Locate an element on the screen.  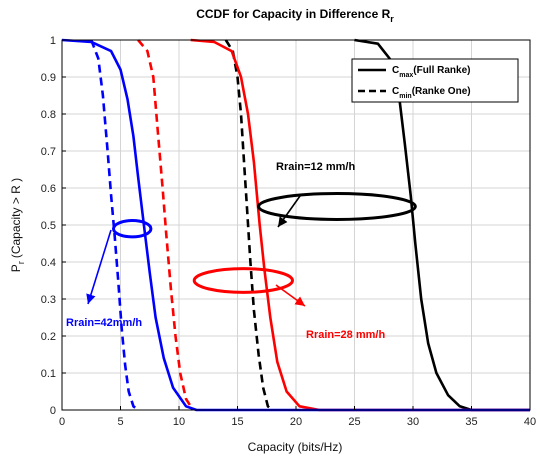
annotation-arrow-rain42 is located at coordinates (99, 267).